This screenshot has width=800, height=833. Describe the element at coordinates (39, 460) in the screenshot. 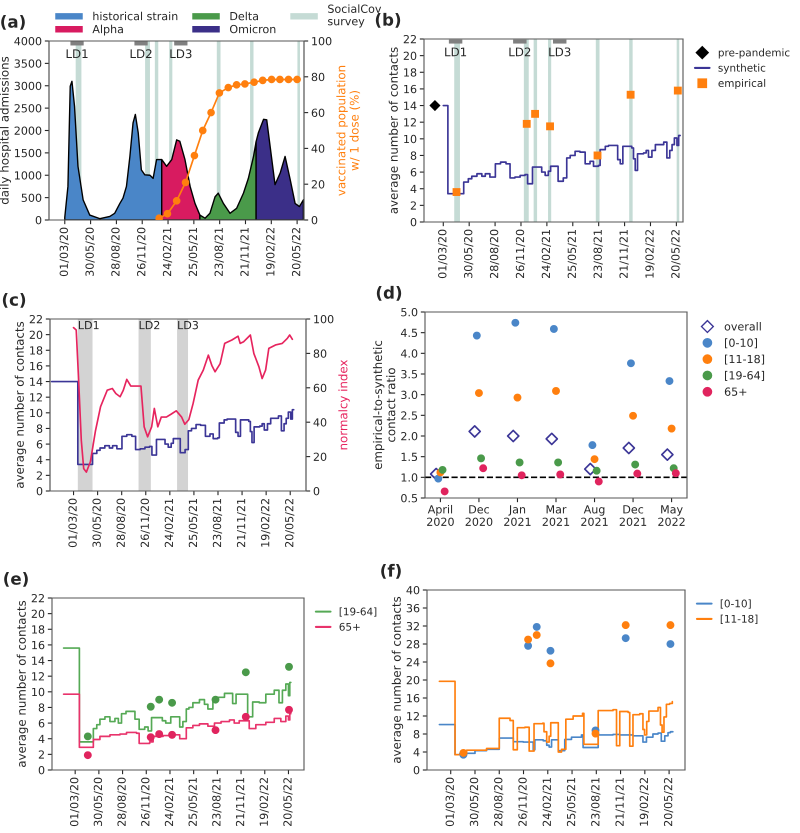

I see `y-tick-label: 4` at that location.